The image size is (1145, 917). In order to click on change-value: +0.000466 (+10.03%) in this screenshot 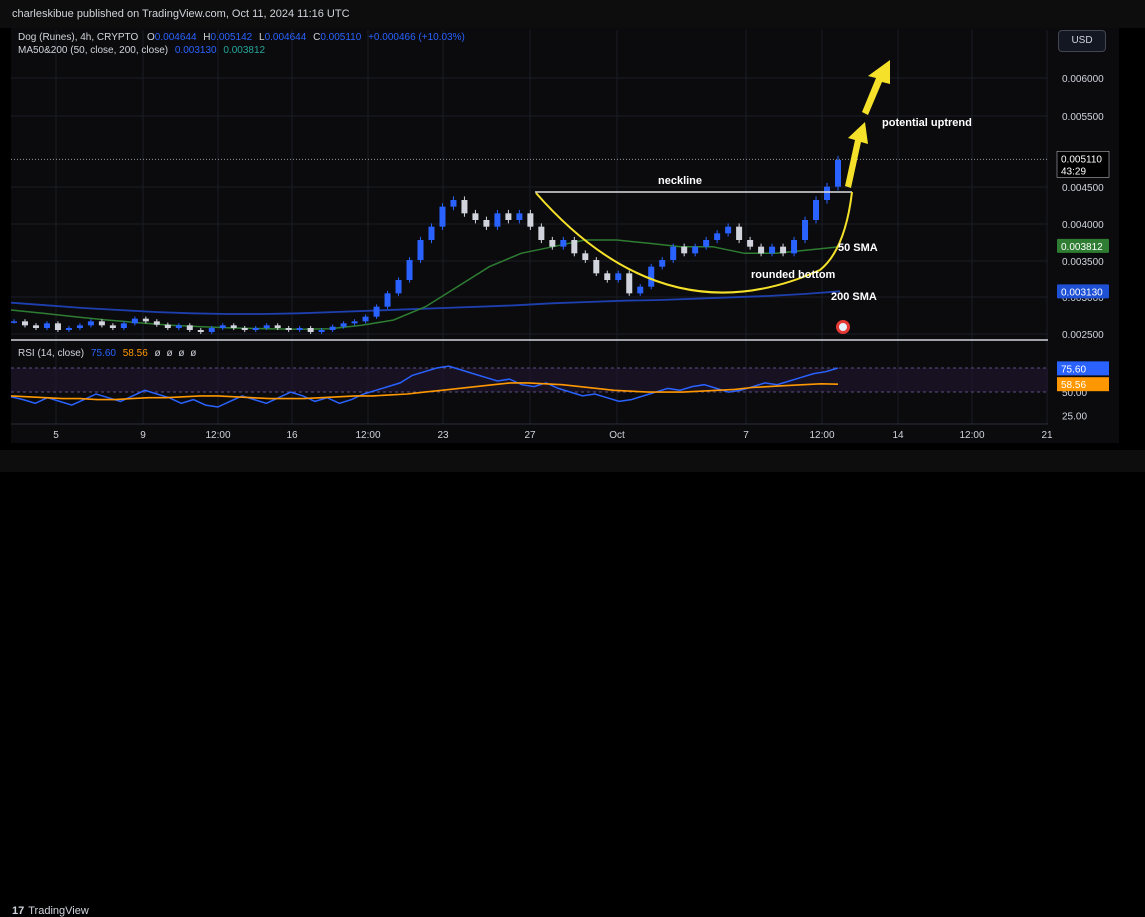, I will do `click(416, 37)`.